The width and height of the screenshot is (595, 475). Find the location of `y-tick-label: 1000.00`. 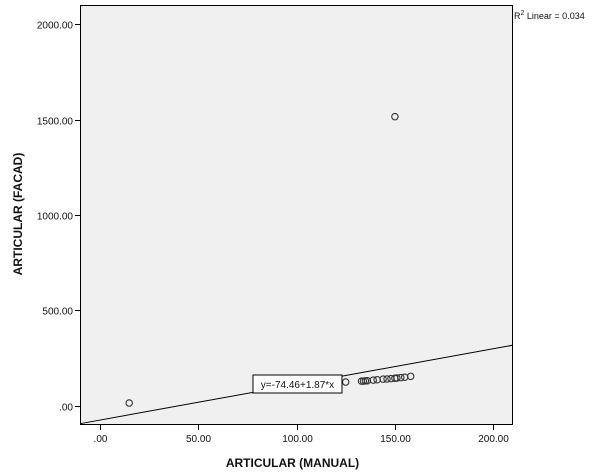

y-tick-label: 1000.00 is located at coordinates (55, 217).